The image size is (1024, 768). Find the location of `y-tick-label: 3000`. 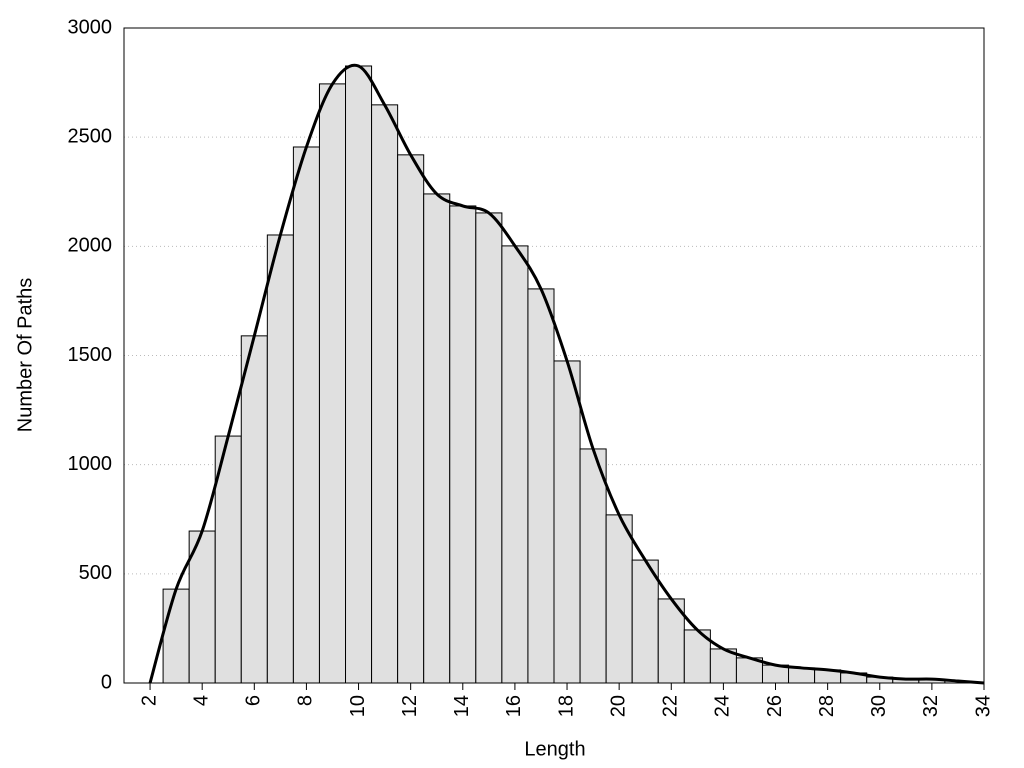

y-tick-label: 3000 is located at coordinates (90, 27).